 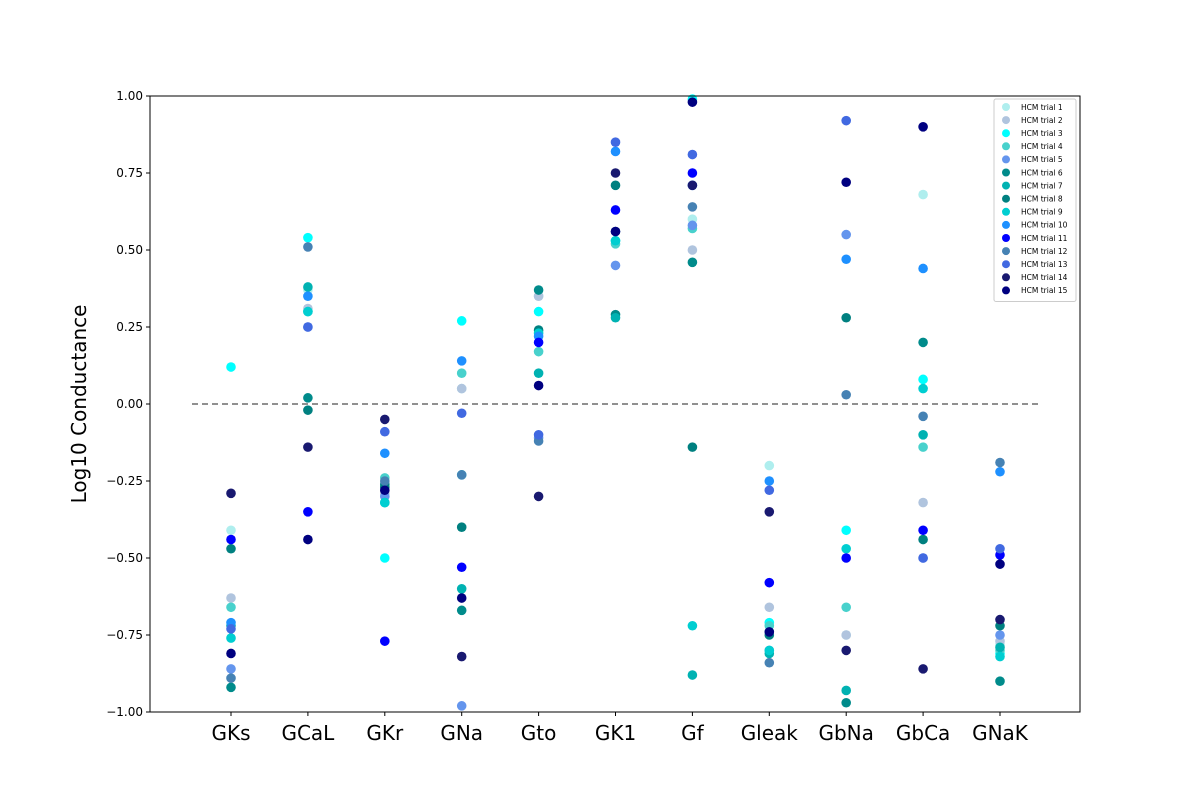 What do you see at coordinates (129, 173) in the screenshot?
I see `y-tick-label: 0.75` at bounding box center [129, 173].